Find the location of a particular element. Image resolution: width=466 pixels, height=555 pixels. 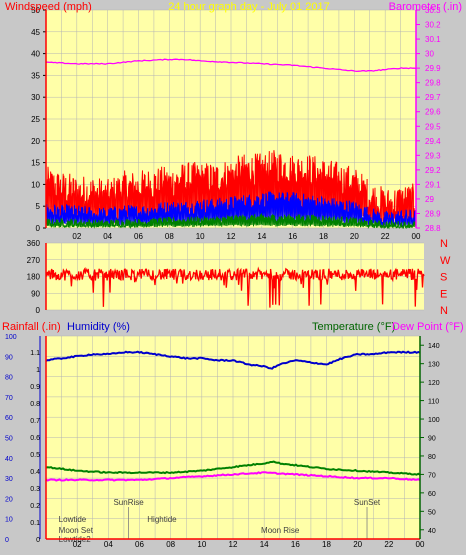

chart-title: 24 hour graph day - July 01 2017 is located at coordinates (248, 7).